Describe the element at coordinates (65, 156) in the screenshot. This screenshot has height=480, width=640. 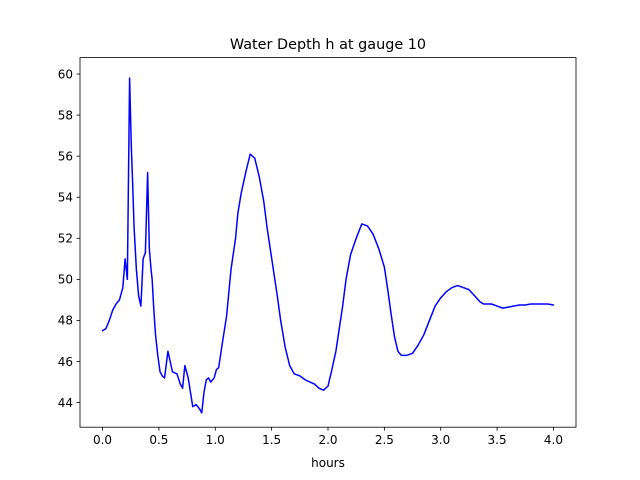
I see `y-tick-label: 56` at that location.